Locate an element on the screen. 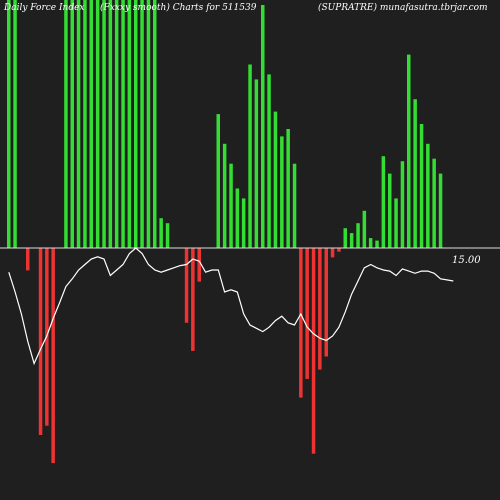  zero-value-label: 15.00 is located at coordinates (466, 260).